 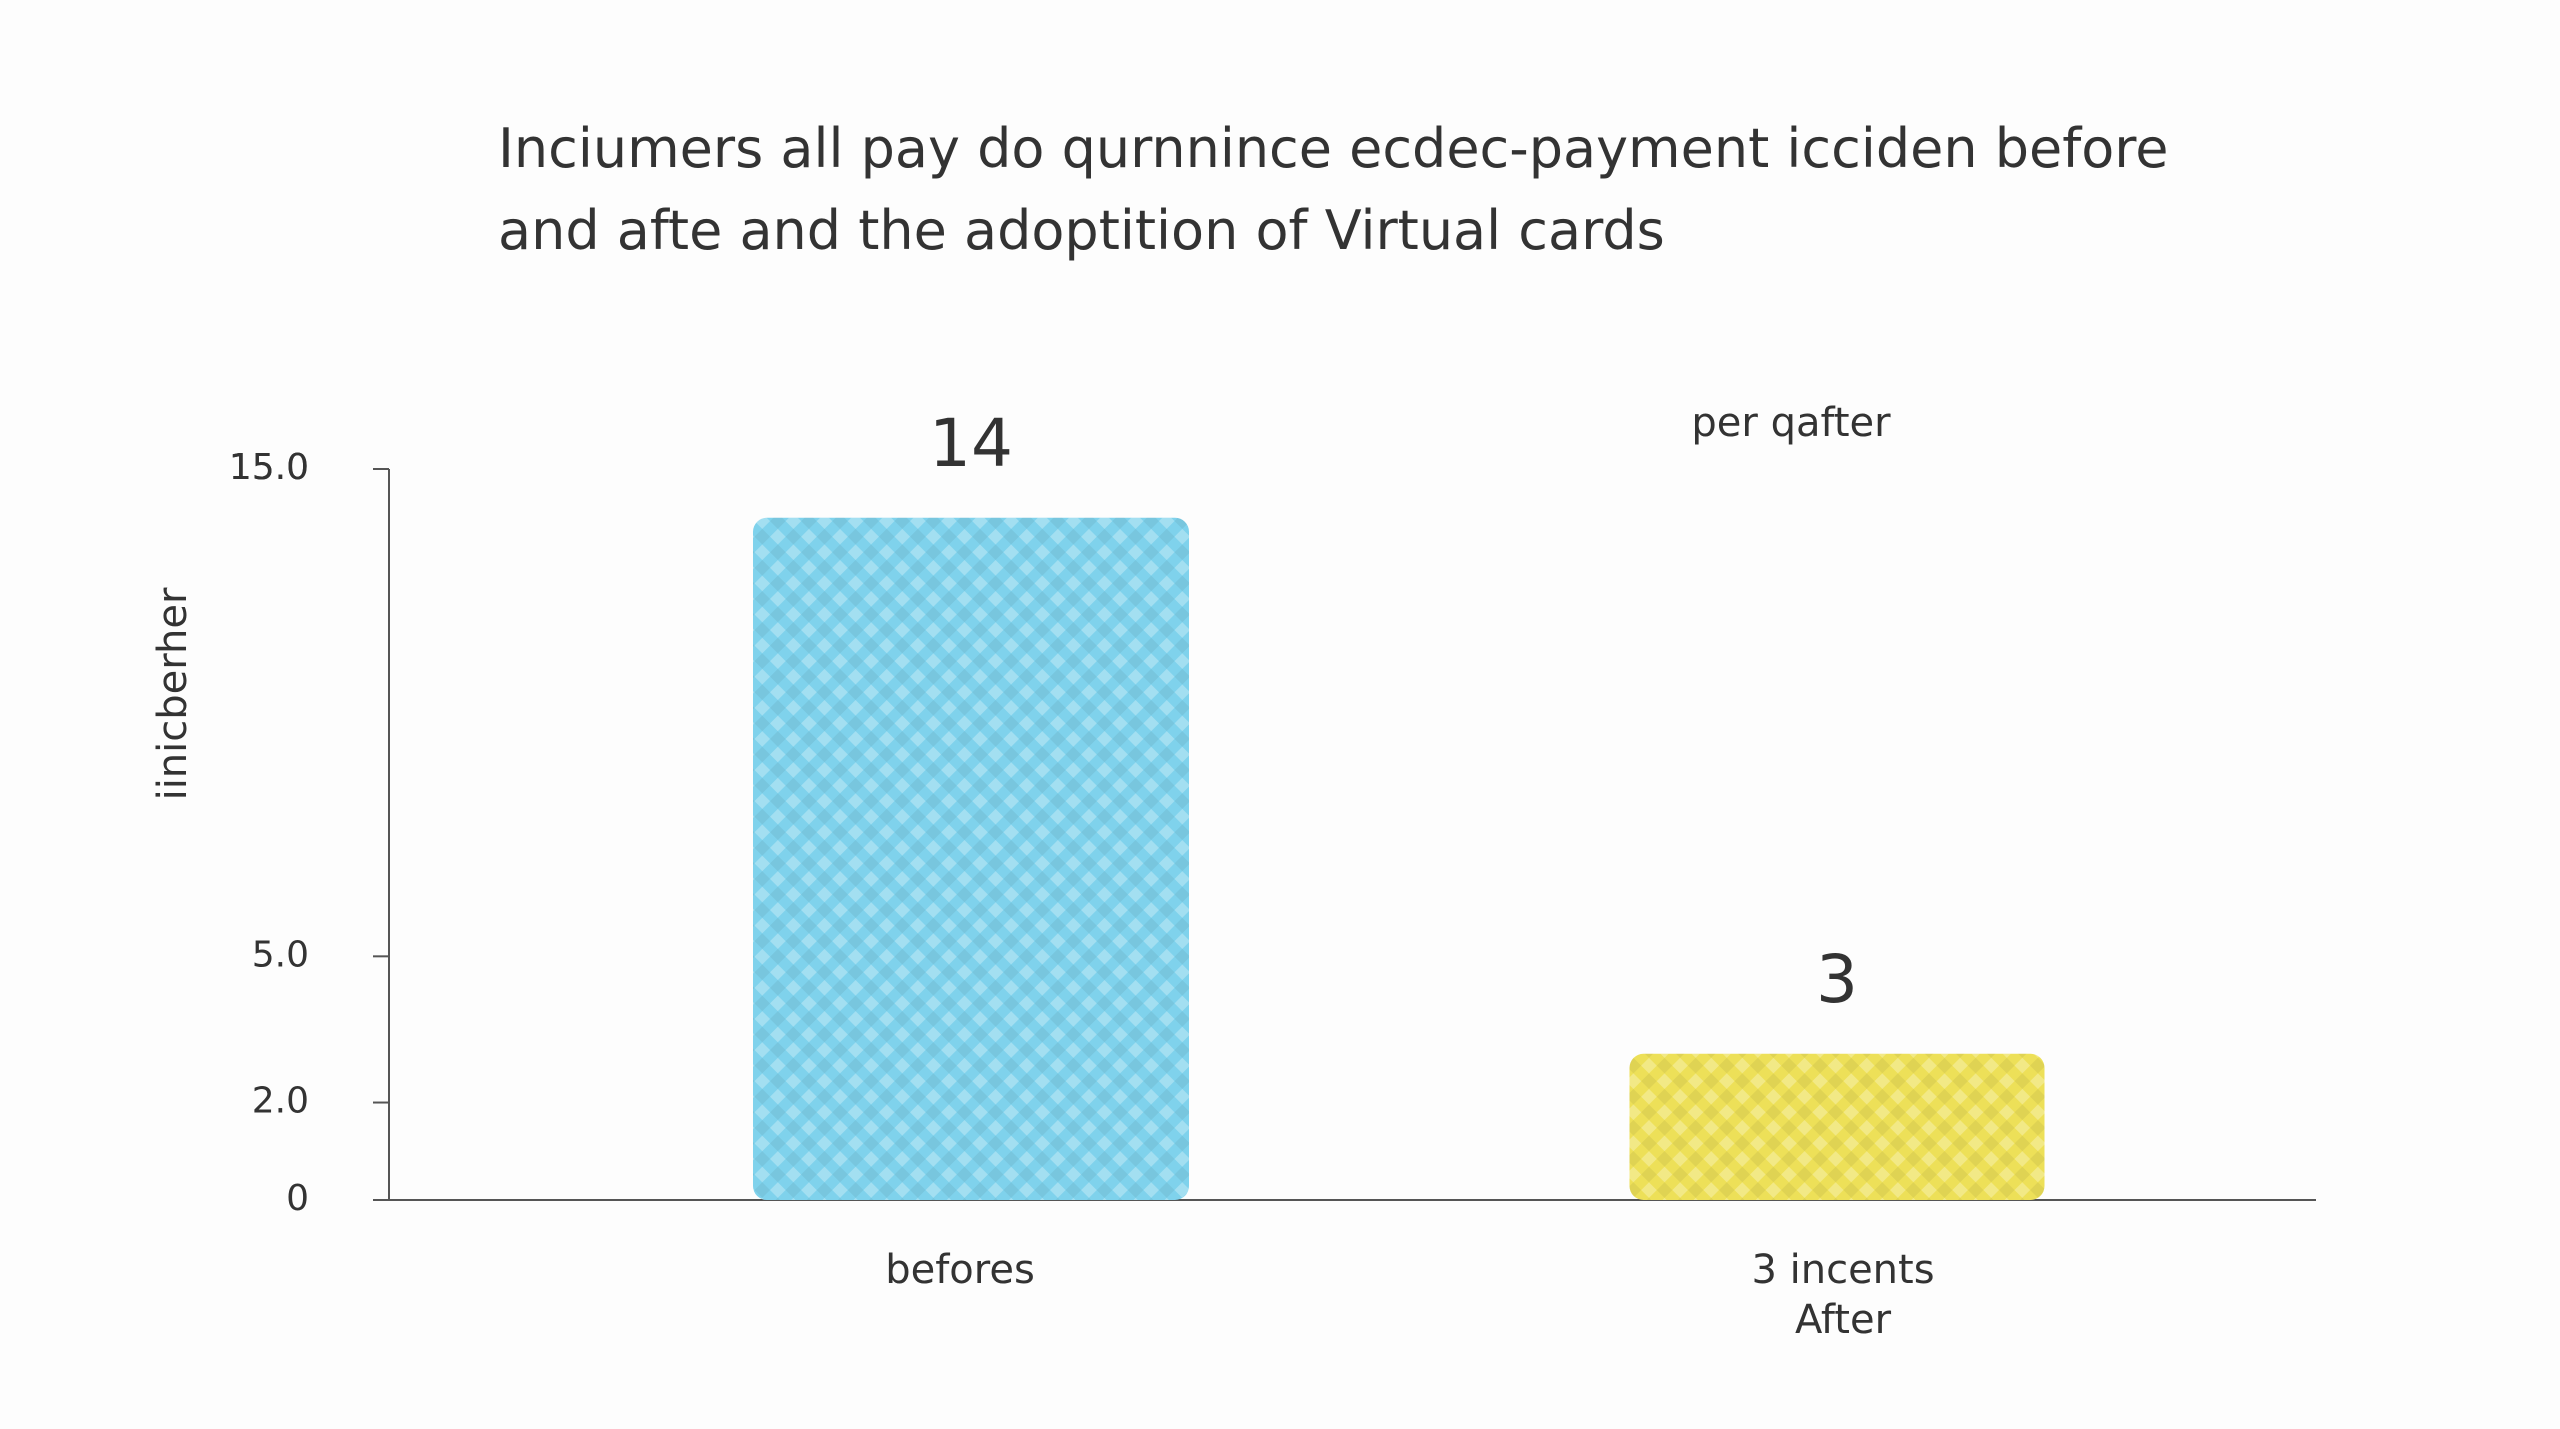 What do you see at coordinates (269, 467) in the screenshot?
I see `y-tick-label: 15.0` at bounding box center [269, 467].